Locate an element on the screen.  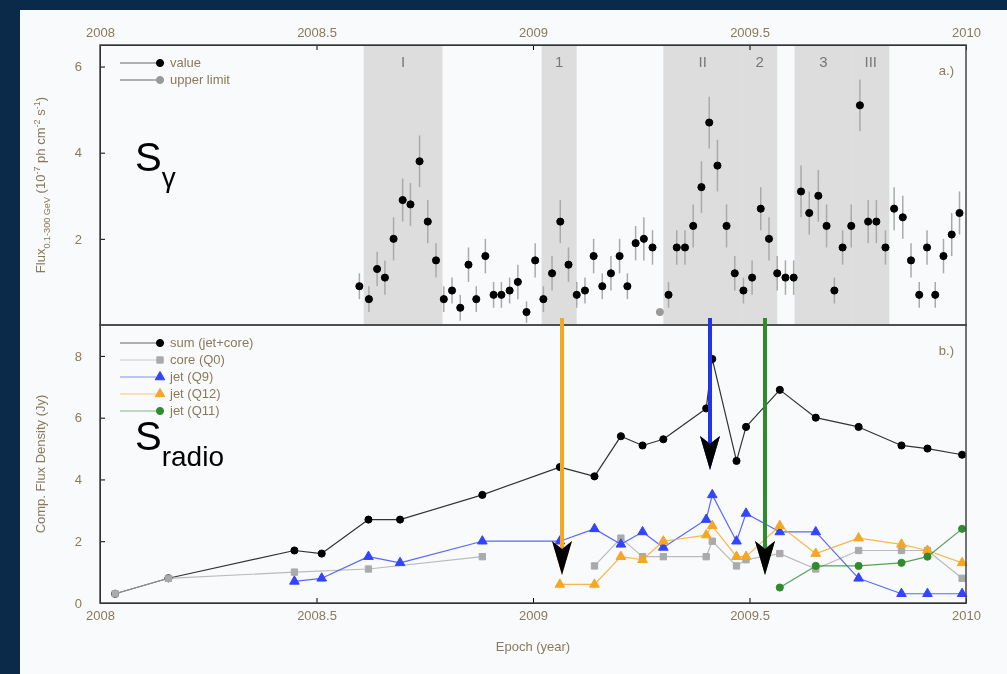
band-label: 2 is located at coordinates (759, 61).